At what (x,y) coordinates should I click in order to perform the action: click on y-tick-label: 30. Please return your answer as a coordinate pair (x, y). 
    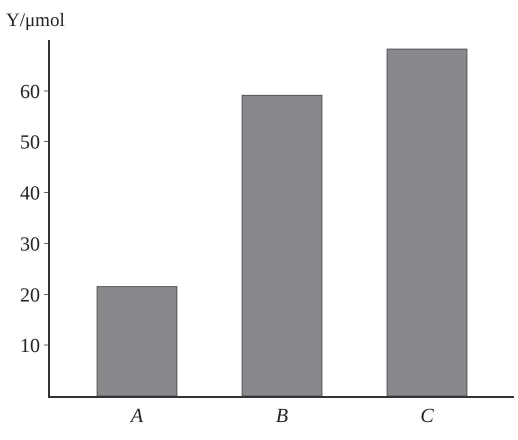
    Looking at the image, I should click on (30, 244).